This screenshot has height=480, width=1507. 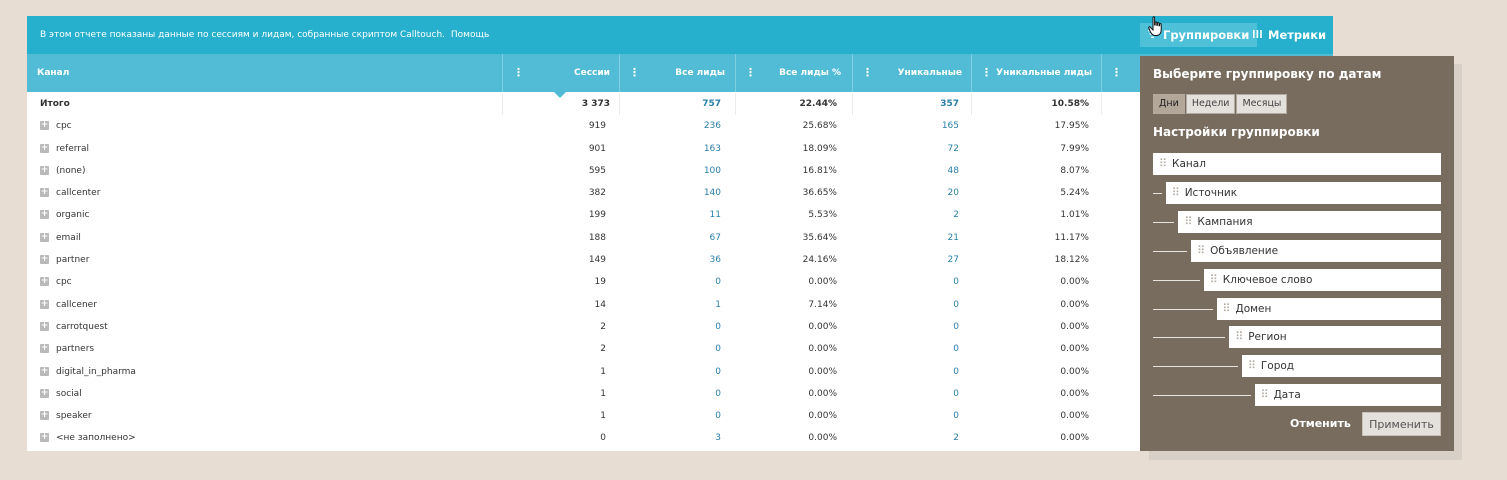 What do you see at coordinates (718, 304) in the screenshot?
I see `cell-all-leads: 1` at bounding box center [718, 304].